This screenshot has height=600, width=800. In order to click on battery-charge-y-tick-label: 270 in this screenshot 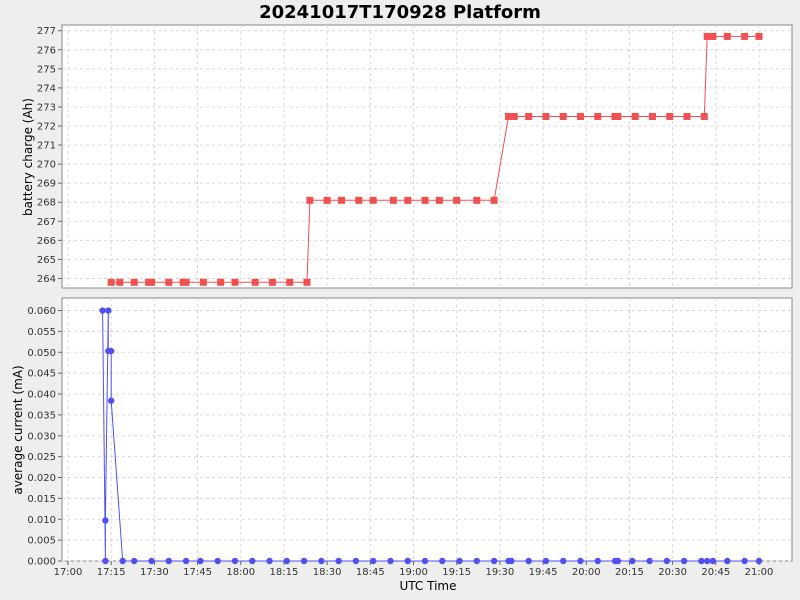, I will do `click(46, 165)`.